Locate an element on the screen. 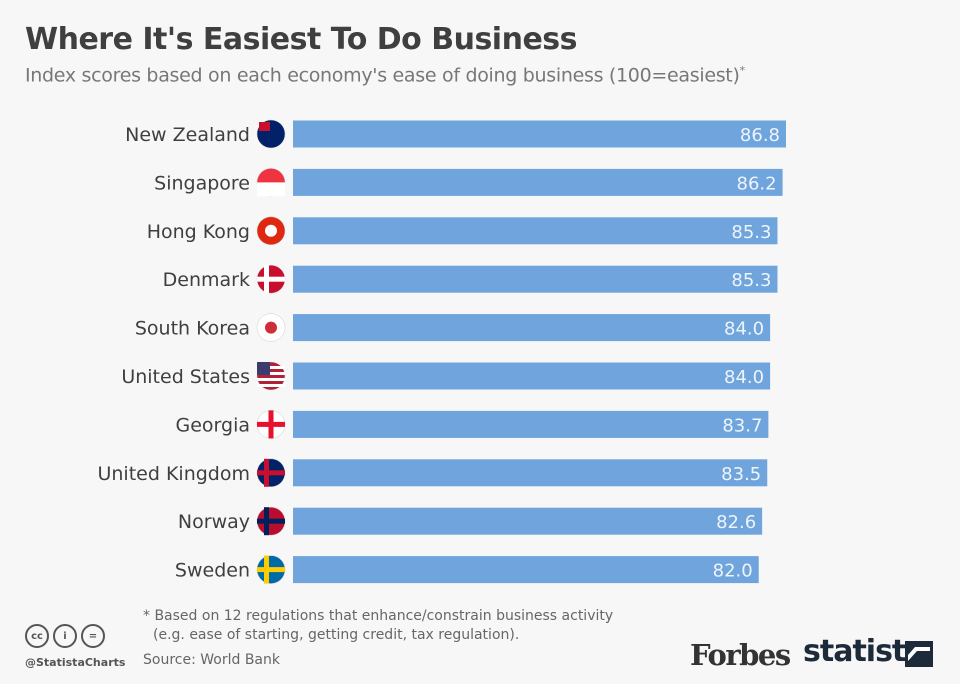 The width and height of the screenshot is (960, 684). subtitle-asterisk: * is located at coordinates (742, 70).